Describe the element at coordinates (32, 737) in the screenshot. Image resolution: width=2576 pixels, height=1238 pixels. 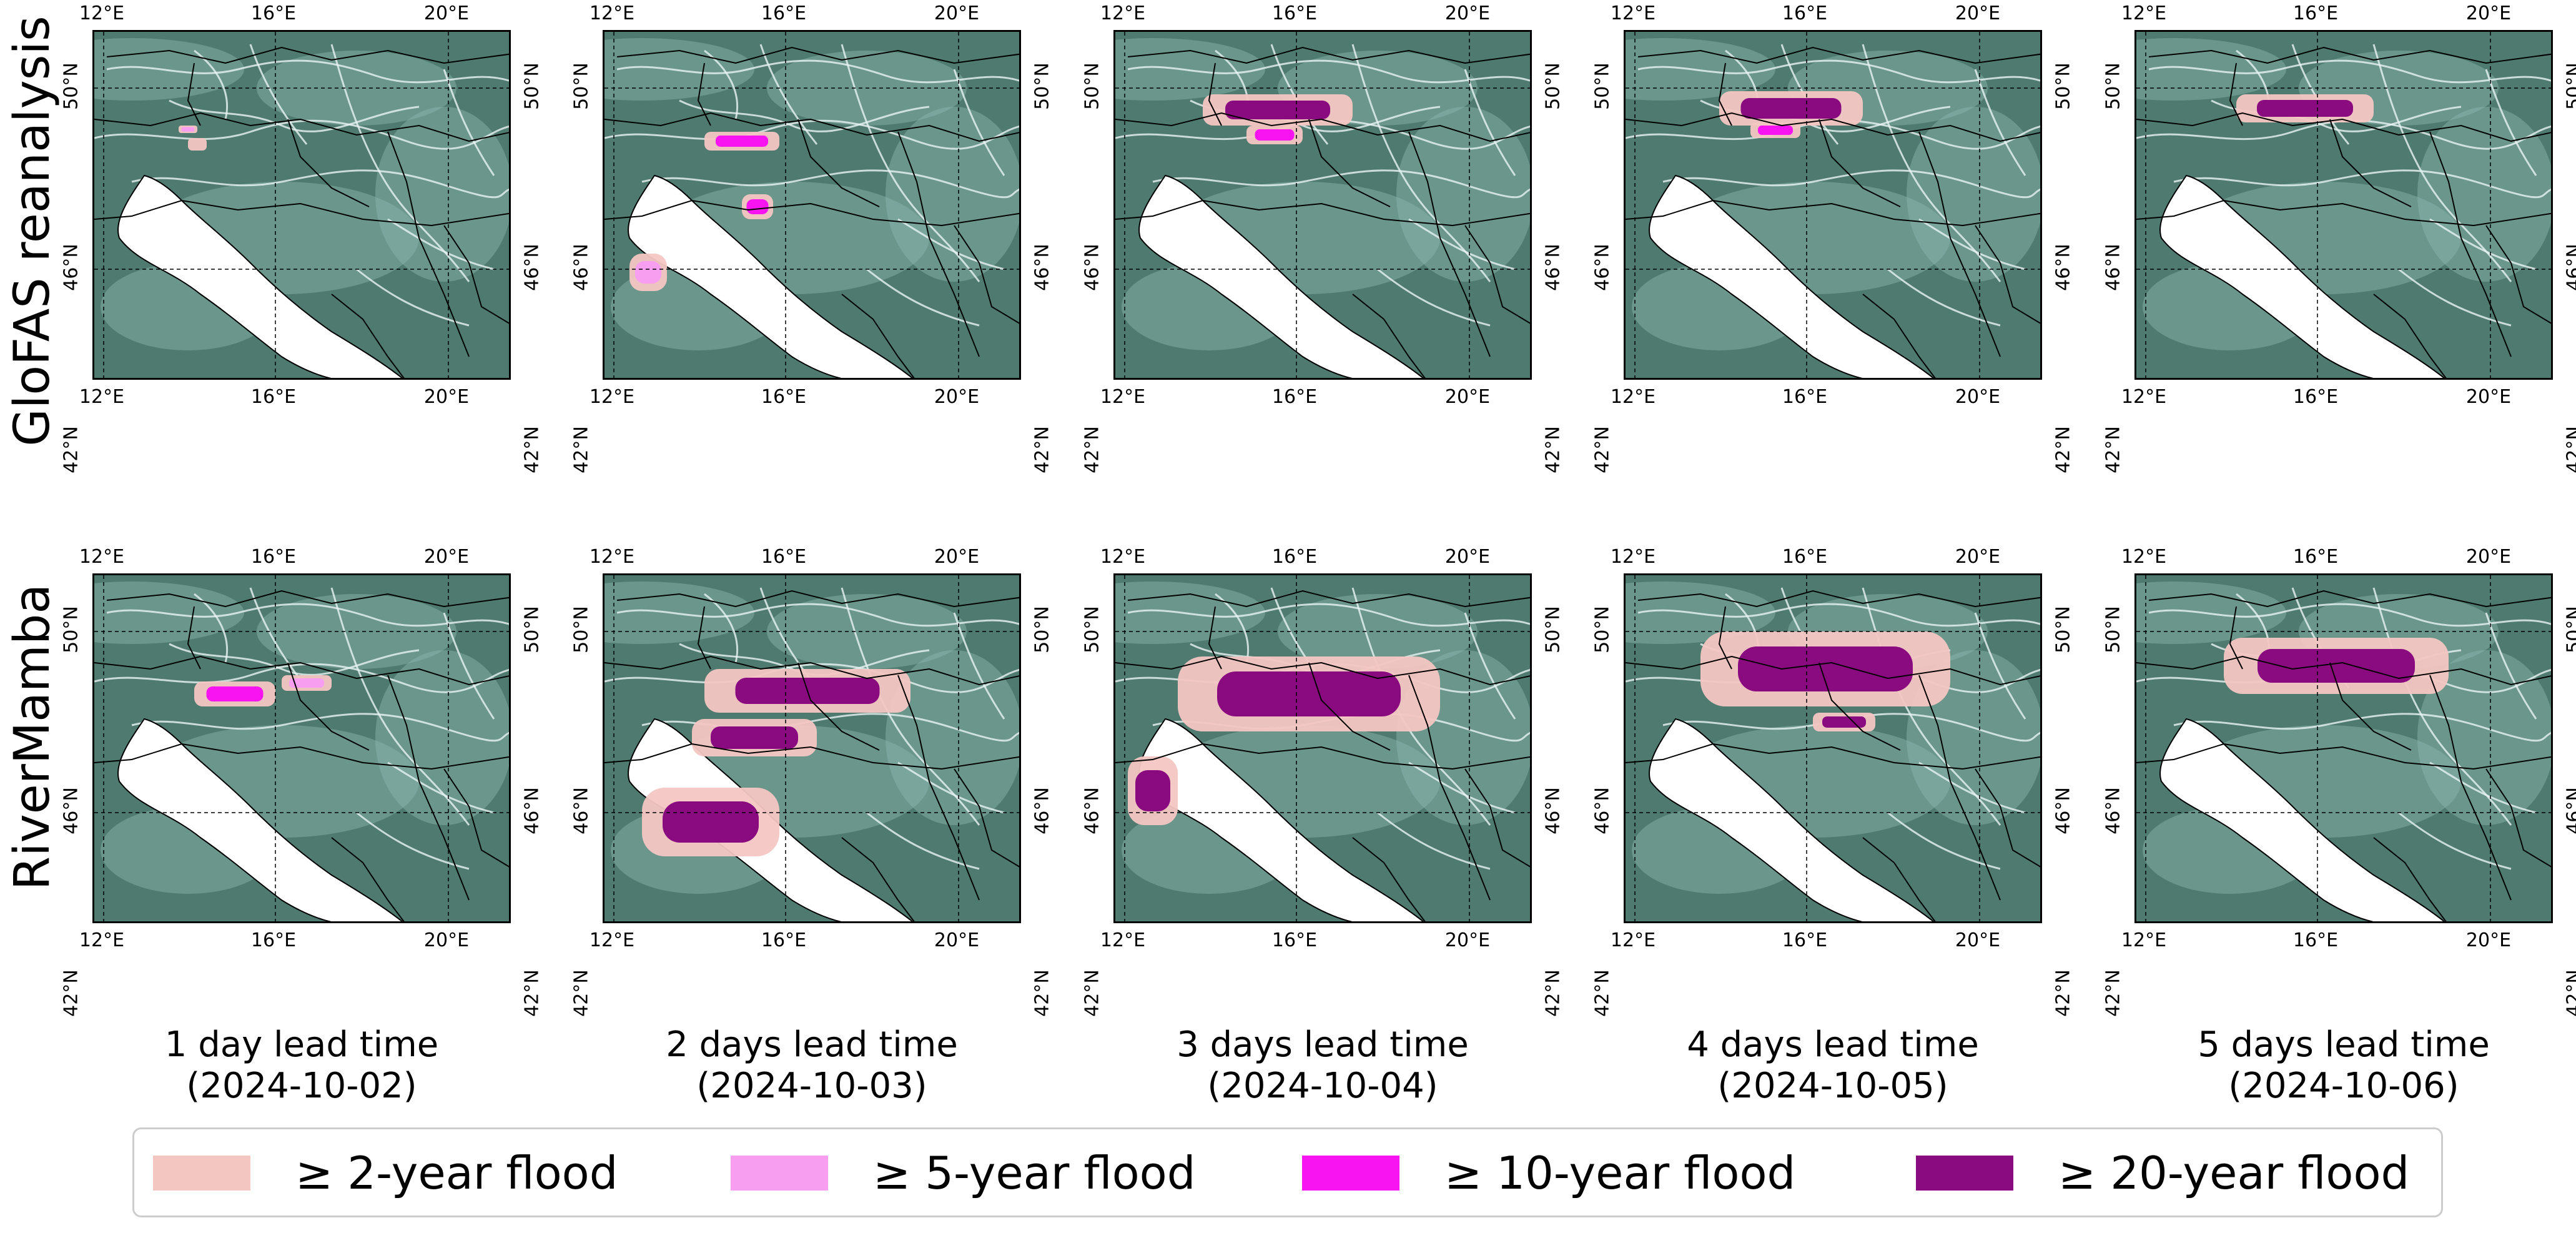
I see `row-label-rivermamba: RiverMamba` at that location.